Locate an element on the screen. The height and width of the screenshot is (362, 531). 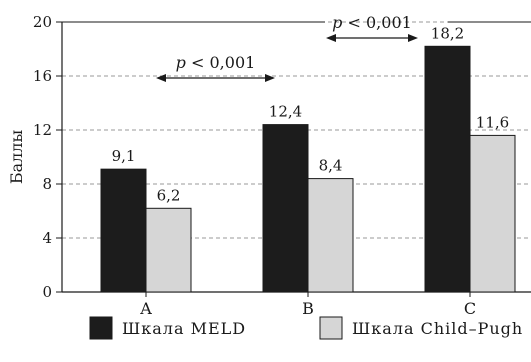
data-label: 12,4 is located at coordinates (285, 112).